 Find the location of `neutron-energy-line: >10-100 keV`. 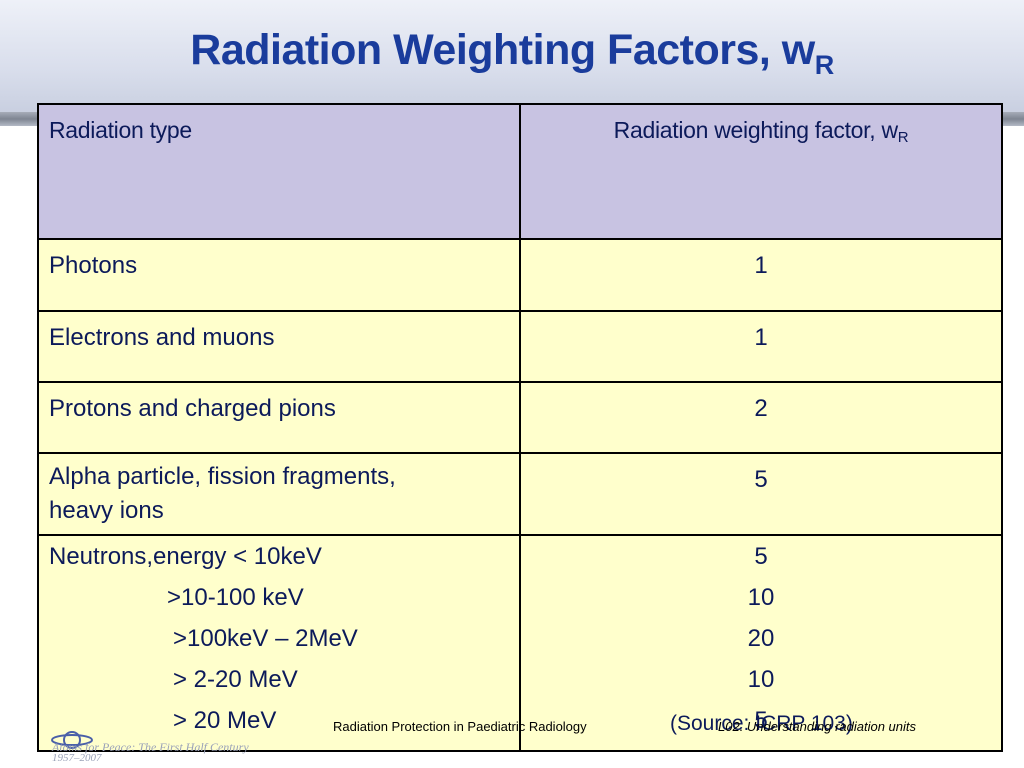

neutron-energy-line: >10-100 keV is located at coordinates (235, 597).